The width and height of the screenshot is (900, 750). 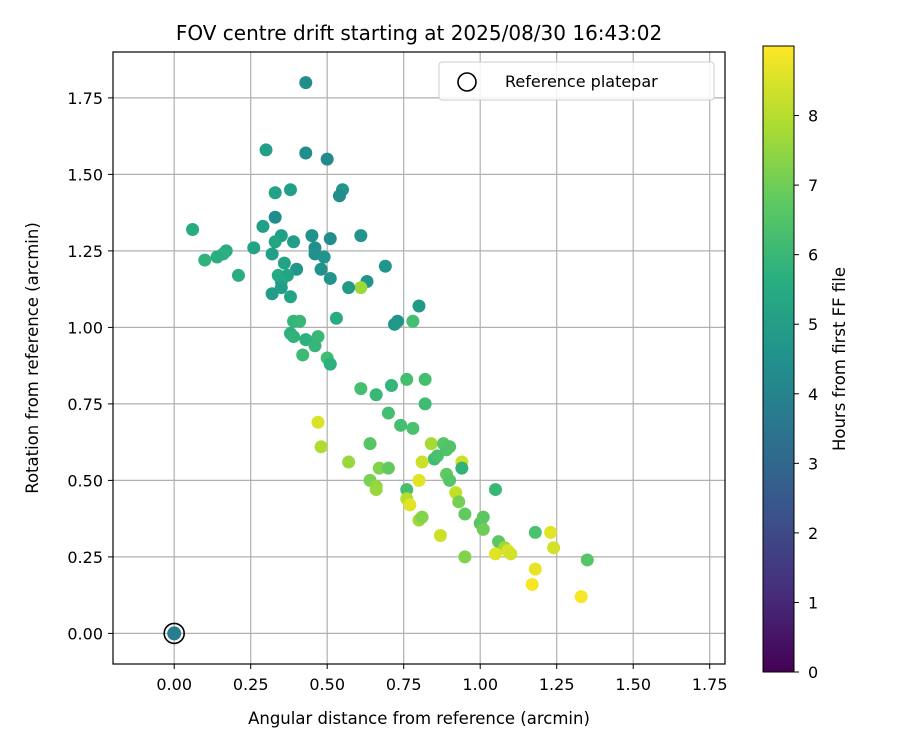 I want to click on colorbar-ticks: 0 1 2 3 4 5 6 7 8, so click(x=806, y=394).